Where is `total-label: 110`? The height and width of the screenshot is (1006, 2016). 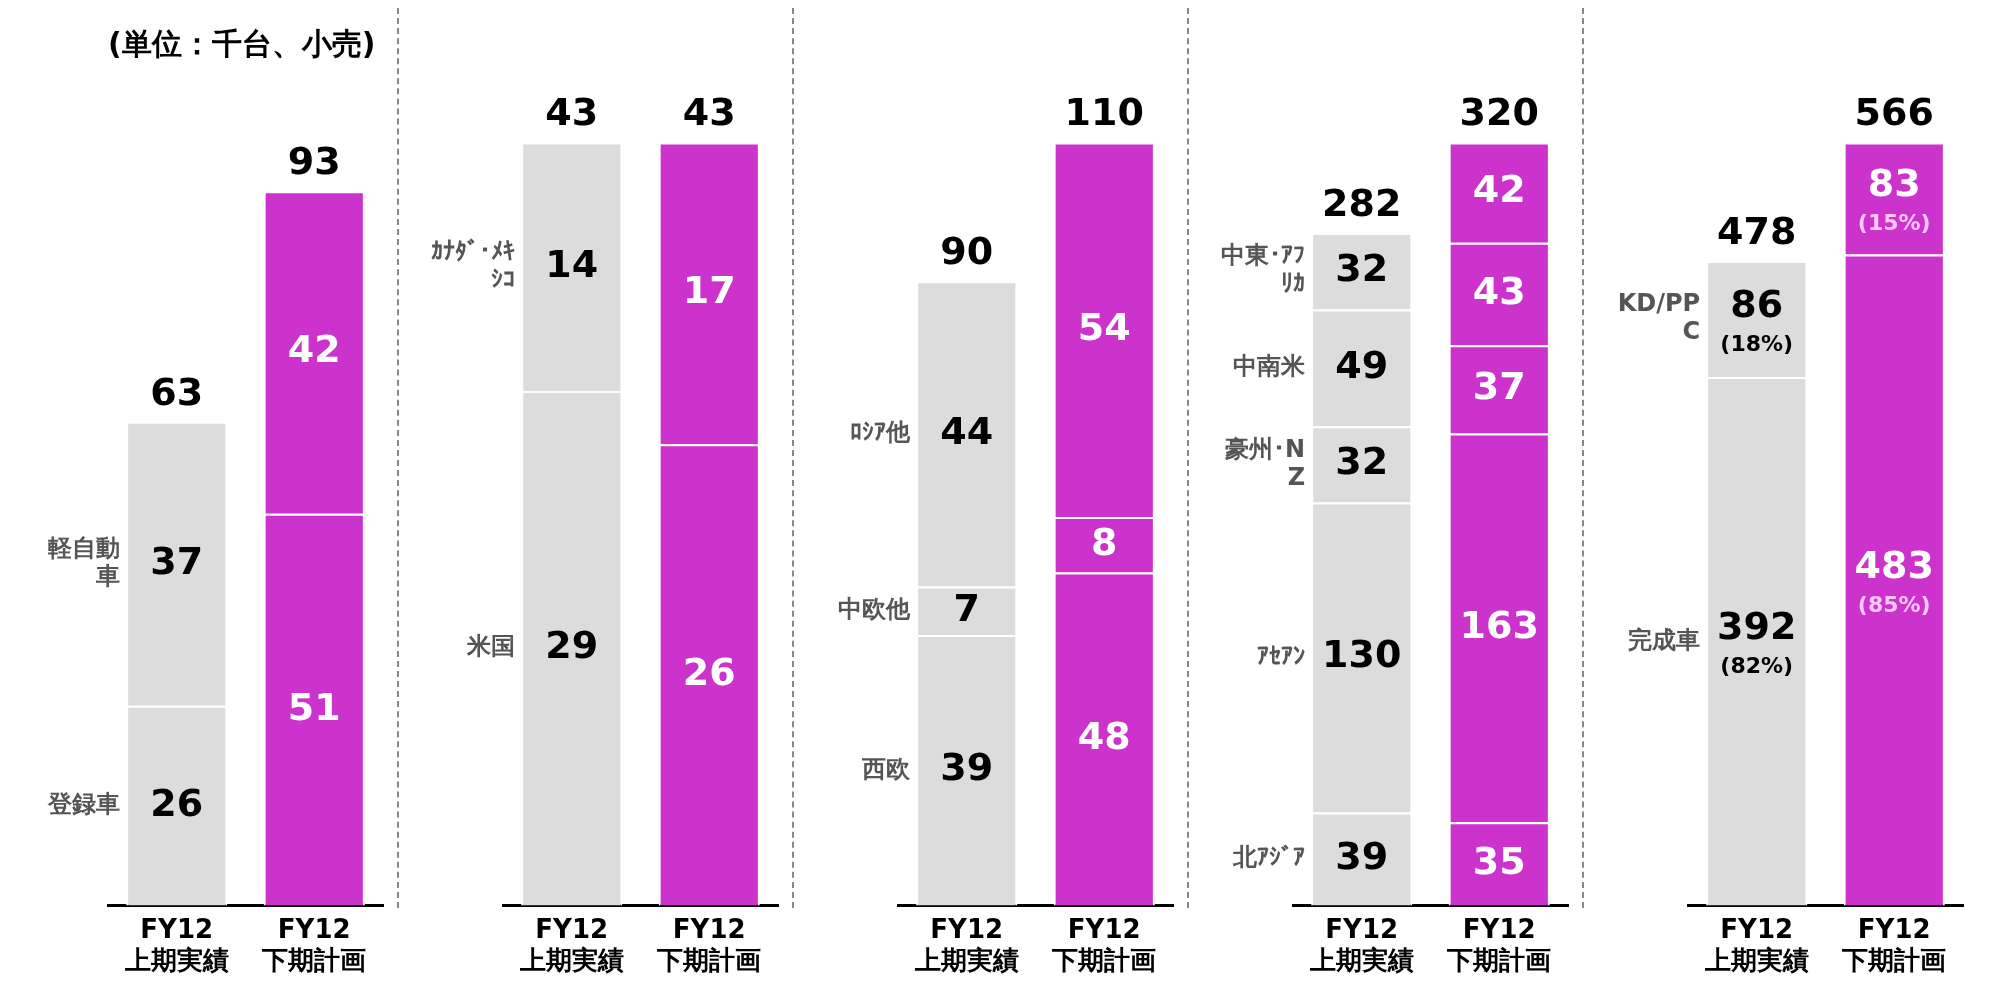
total-label: 110 is located at coordinates (1104, 112).